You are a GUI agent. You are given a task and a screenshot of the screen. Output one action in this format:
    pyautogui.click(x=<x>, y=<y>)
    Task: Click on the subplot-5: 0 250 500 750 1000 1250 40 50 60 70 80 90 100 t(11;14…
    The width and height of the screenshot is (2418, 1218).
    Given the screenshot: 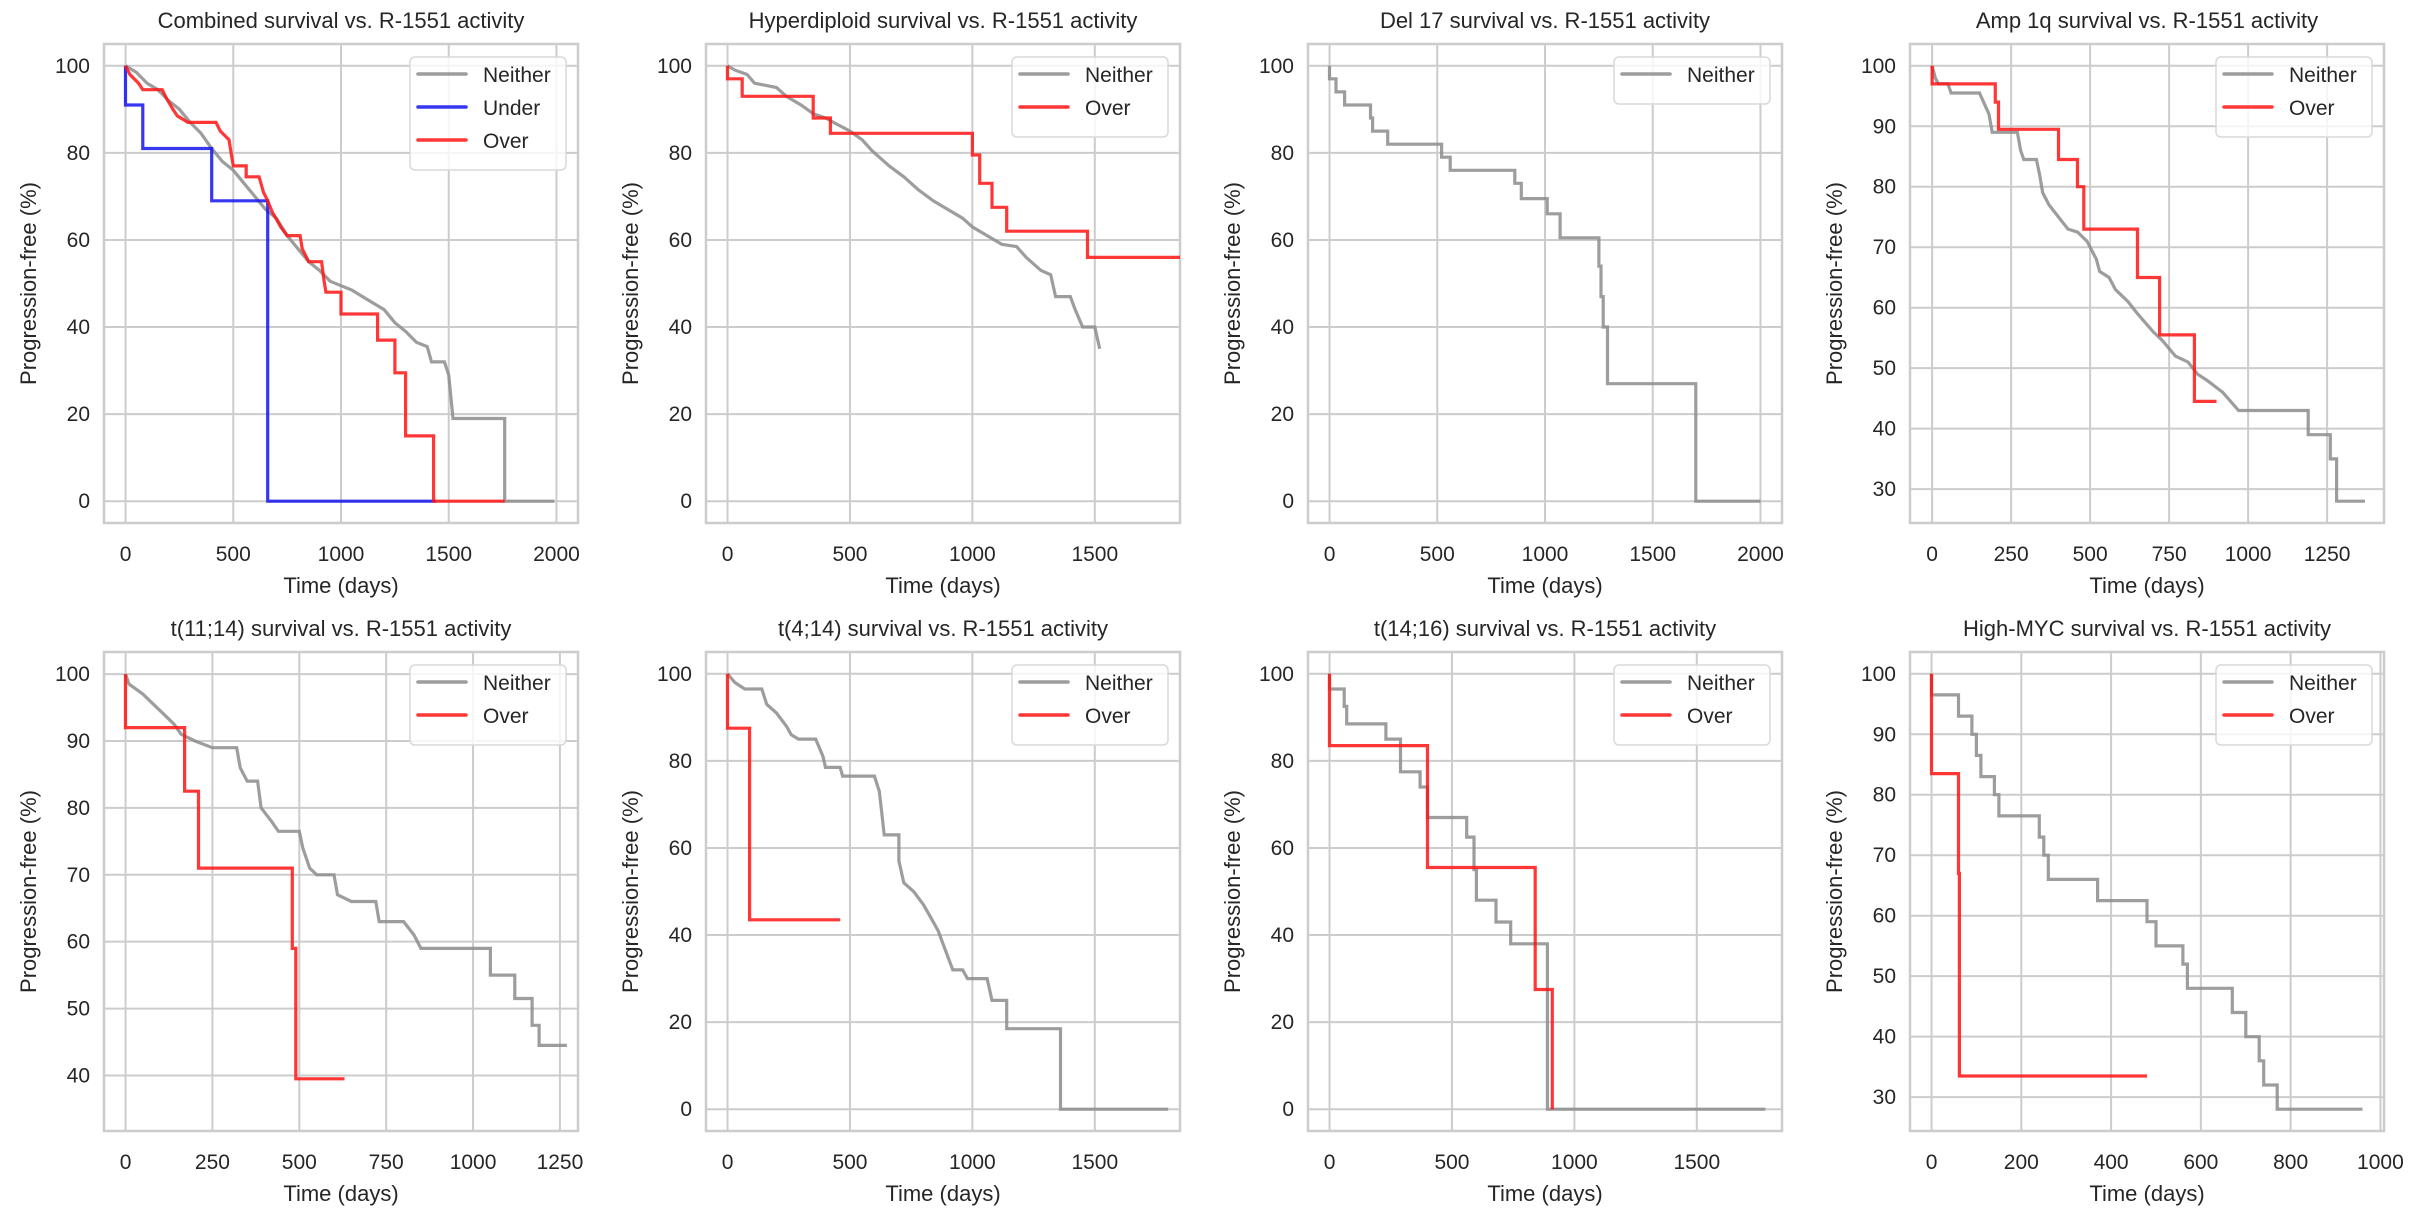 What is the action you would take?
    pyautogui.click(x=299, y=911)
    